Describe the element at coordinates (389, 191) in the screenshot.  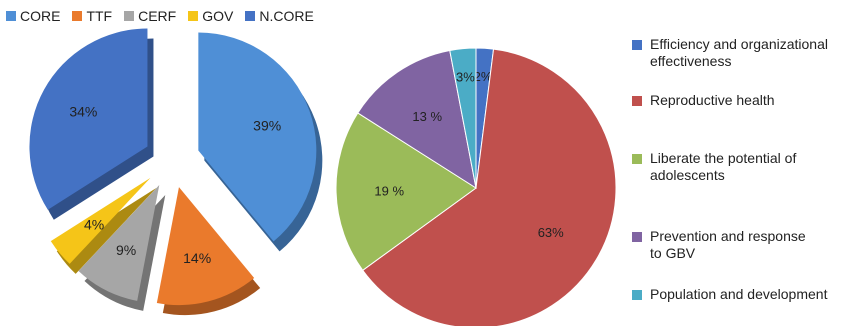
I see `right-pie-label-liberate-the-potential-of-adolescents: 19 %` at that location.